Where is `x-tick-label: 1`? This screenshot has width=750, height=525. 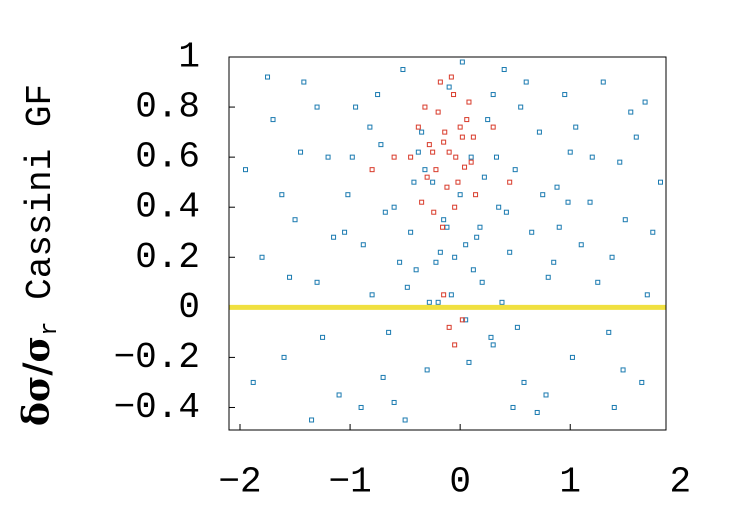
x-tick-label: 1 is located at coordinates (570, 482).